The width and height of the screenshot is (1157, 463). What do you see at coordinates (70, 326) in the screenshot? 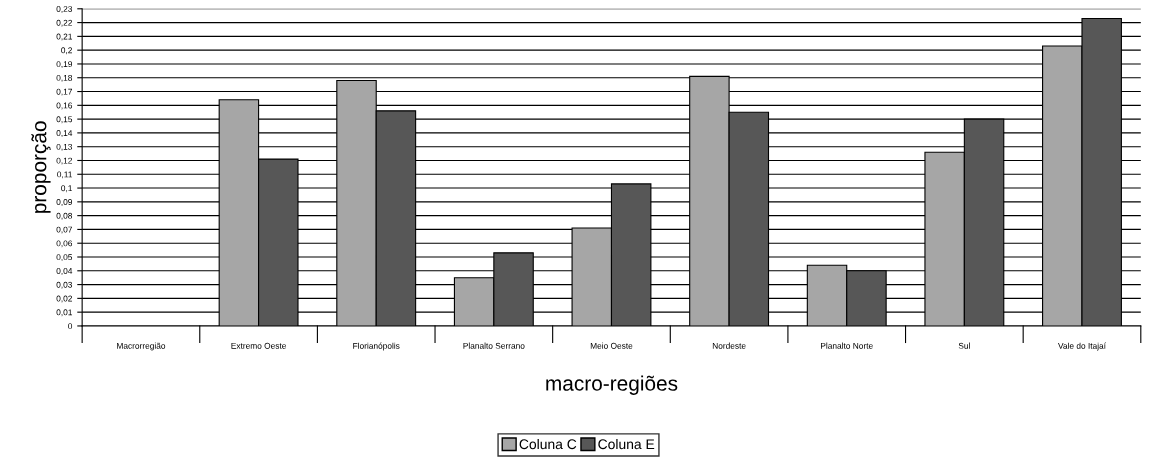
I see `y-tick-label: 0` at bounding box center [70, 326].